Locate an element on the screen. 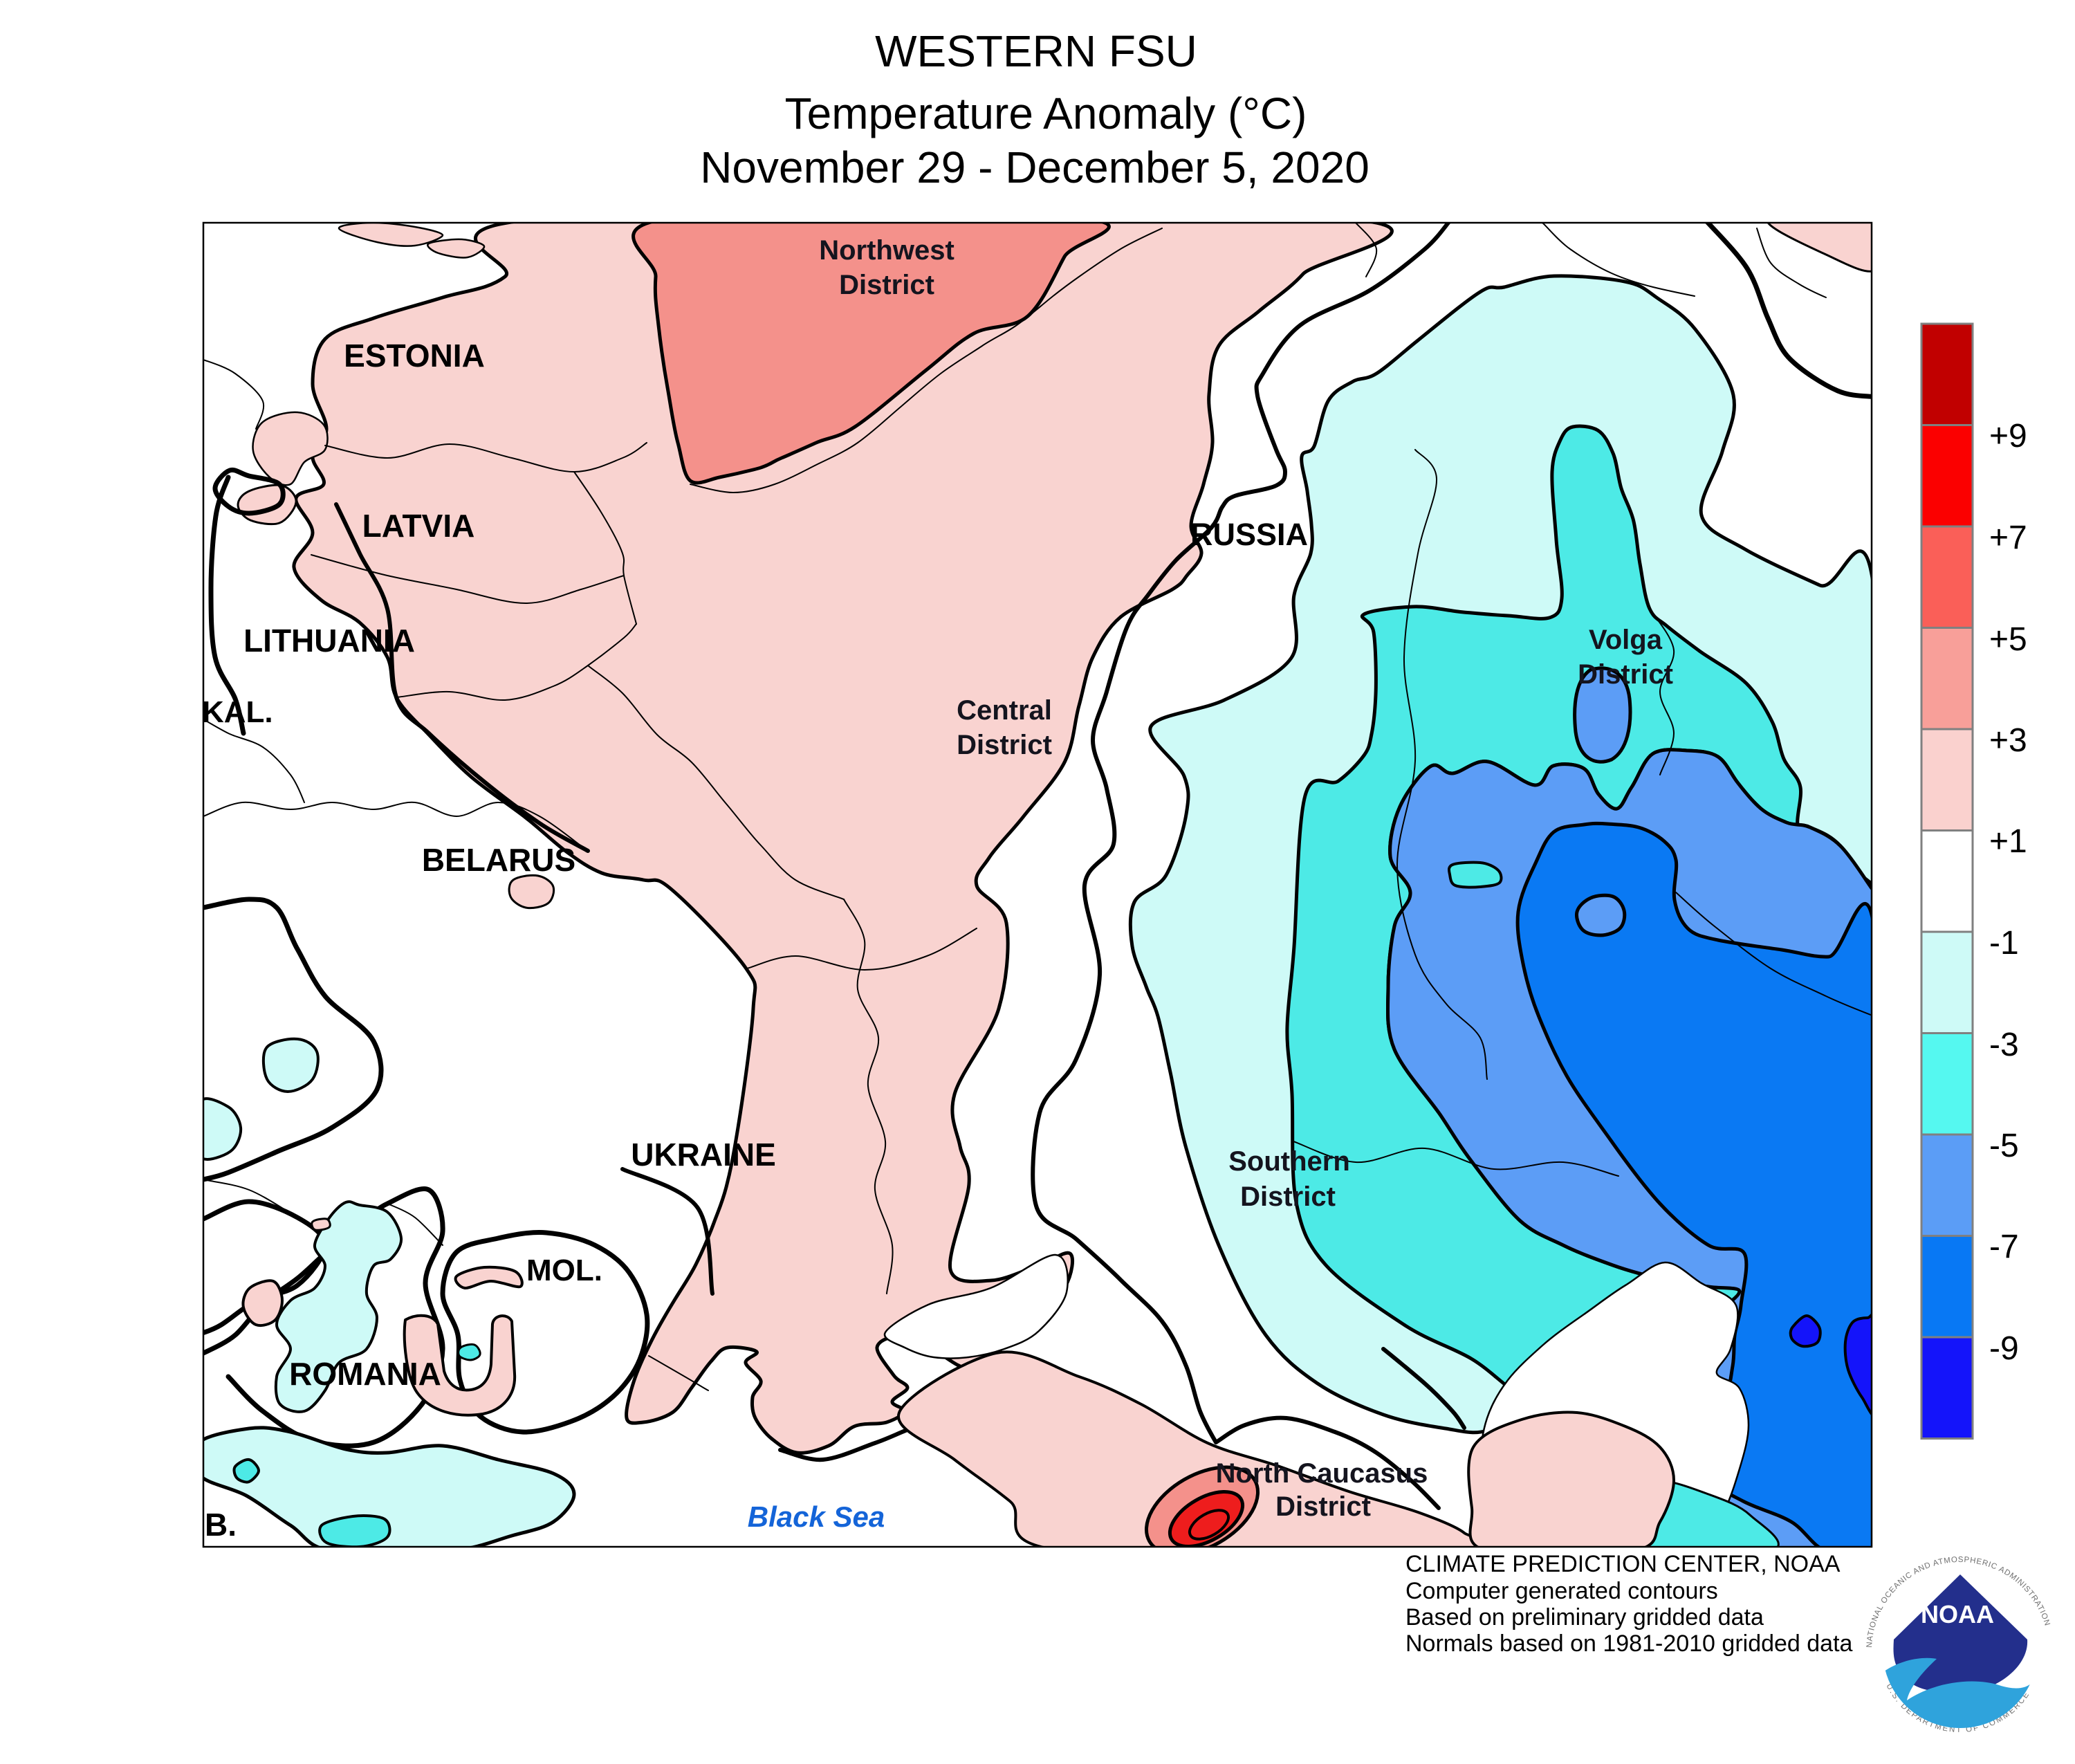 The width and height of the screenshot is (2075, 1764). svg-text: LITHUANIA is located at coordinates (329, 641).